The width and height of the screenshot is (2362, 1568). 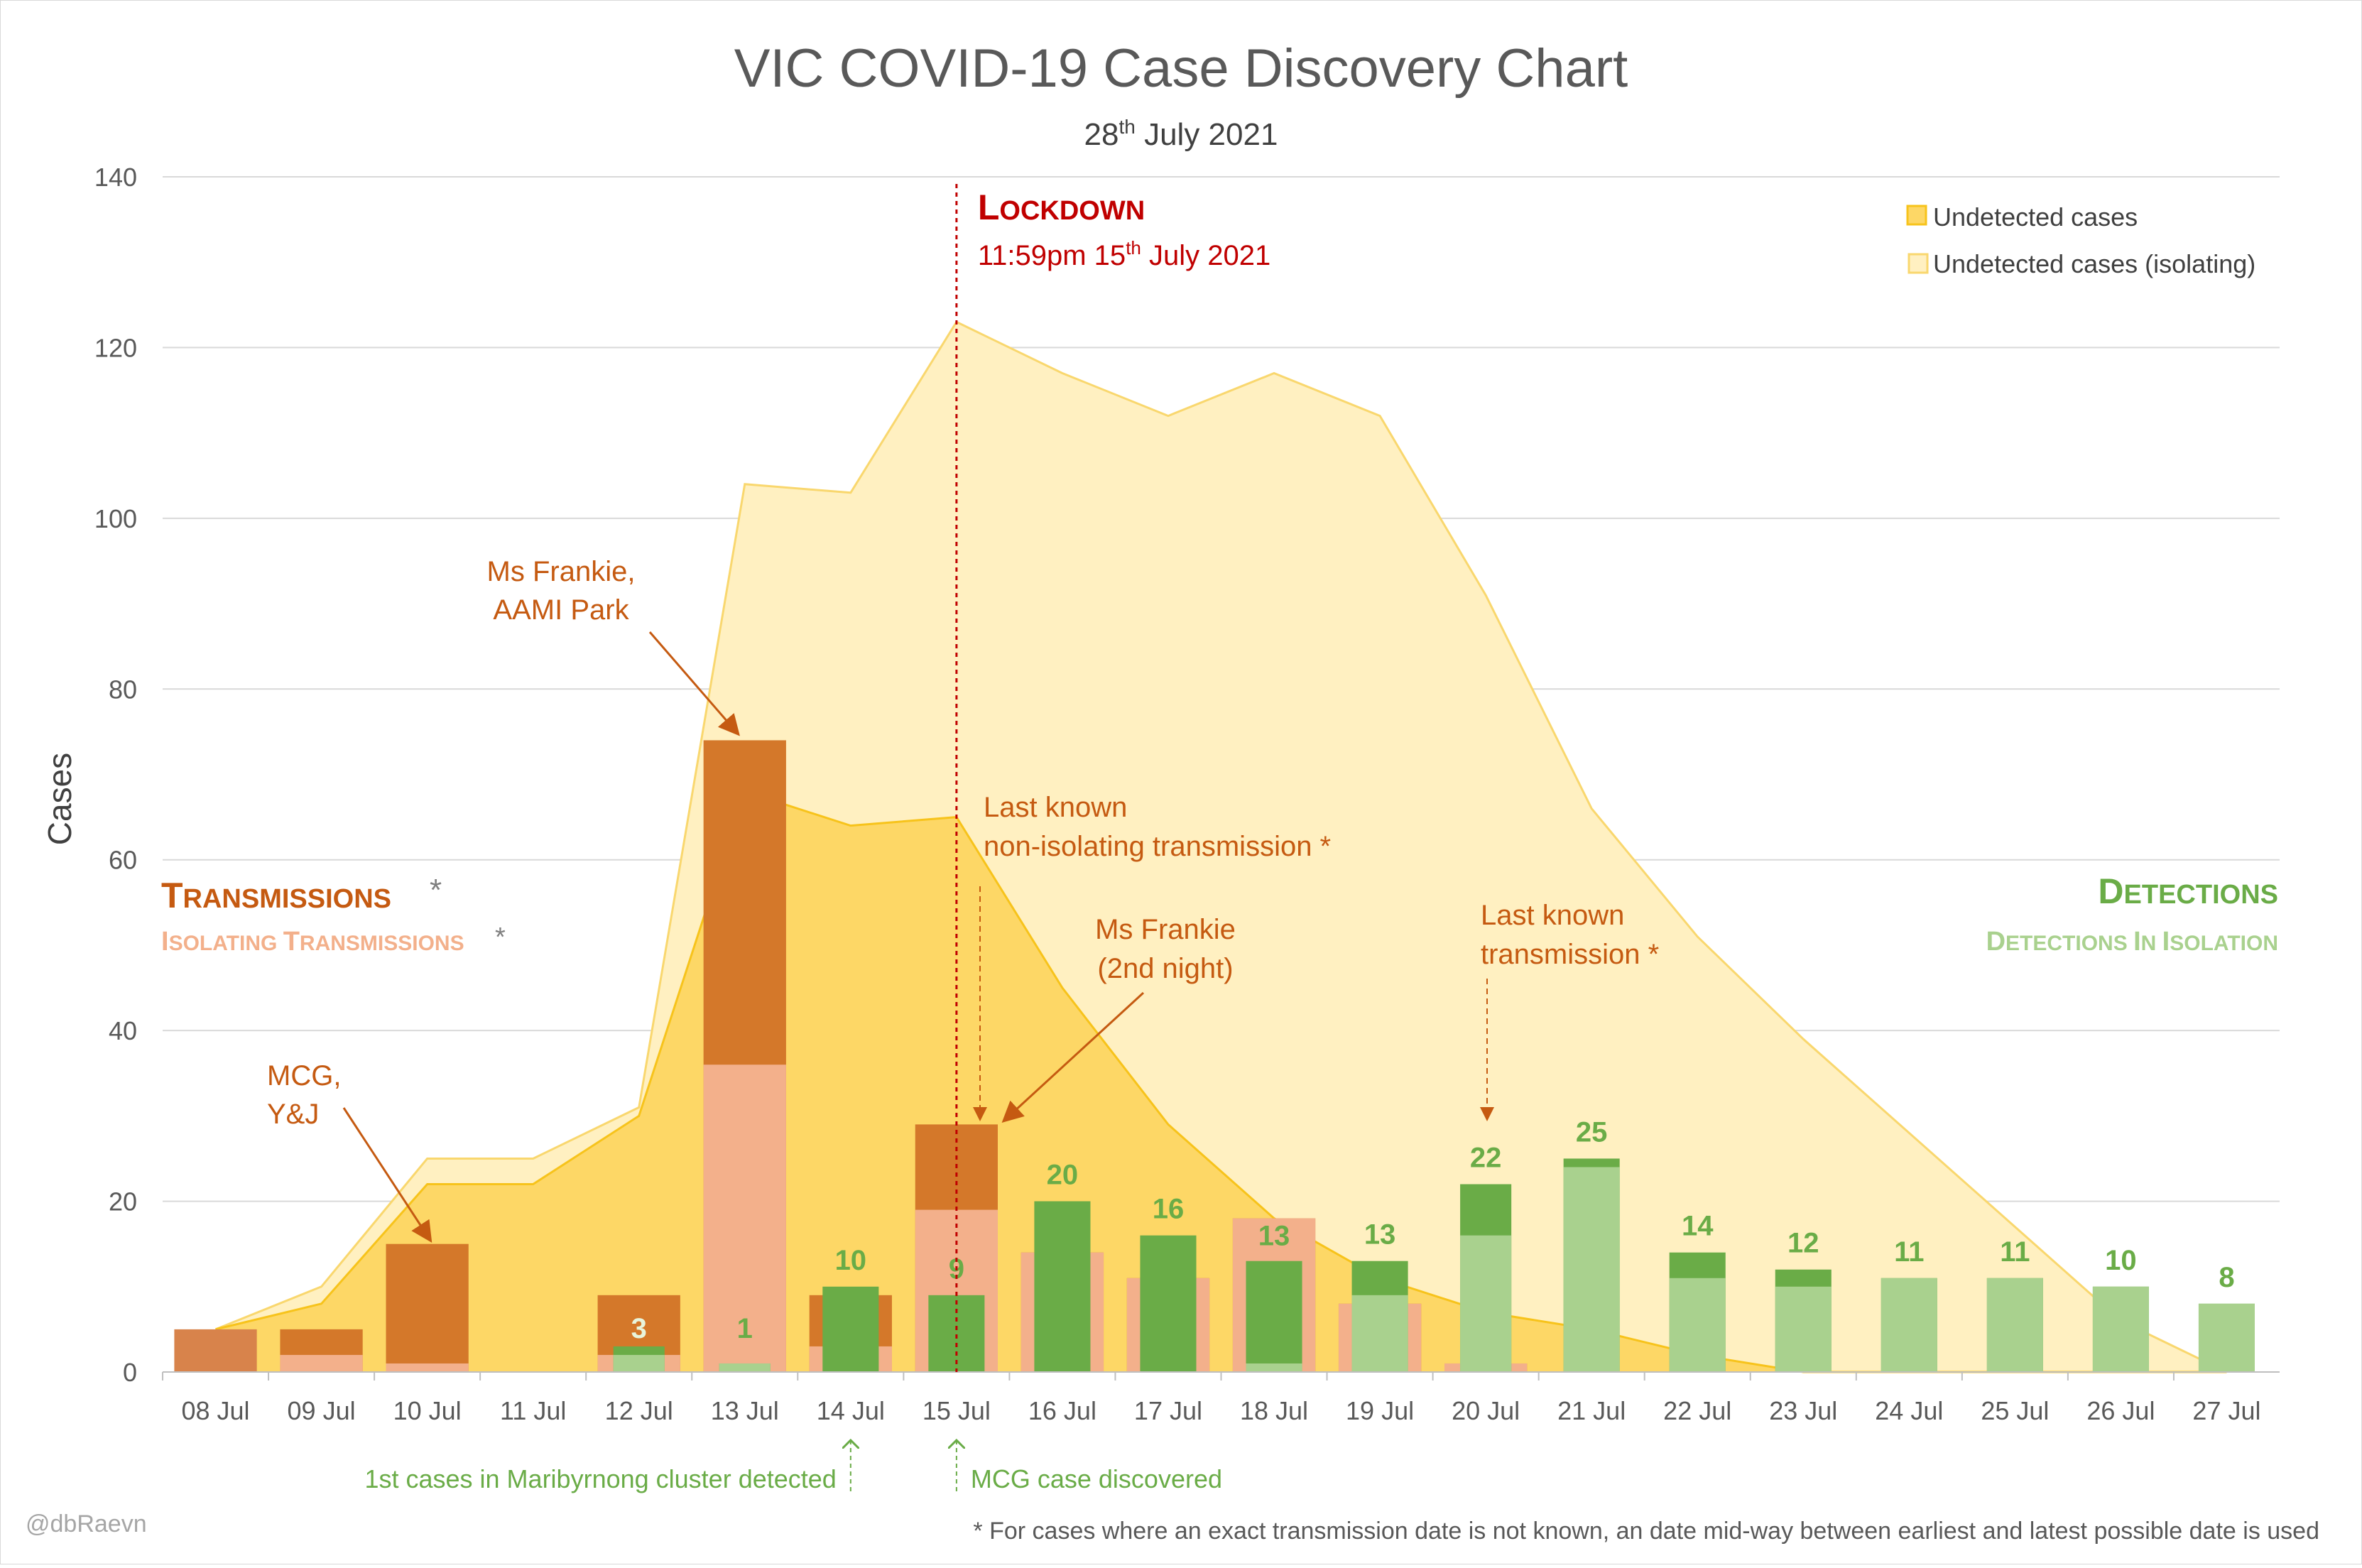 What do you see at coordinates (1698, 1227) in the screenshot?
I see `detection-value-label: 14` at bounding box center [1698, 1227].